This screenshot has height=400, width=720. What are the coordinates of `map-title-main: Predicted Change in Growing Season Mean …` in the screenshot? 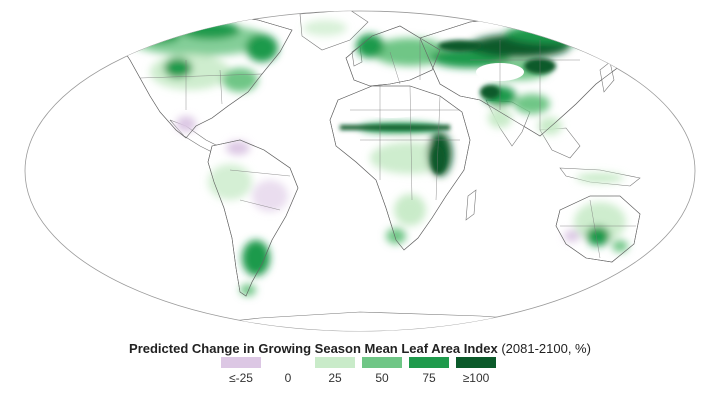 It's located at (313, 348).